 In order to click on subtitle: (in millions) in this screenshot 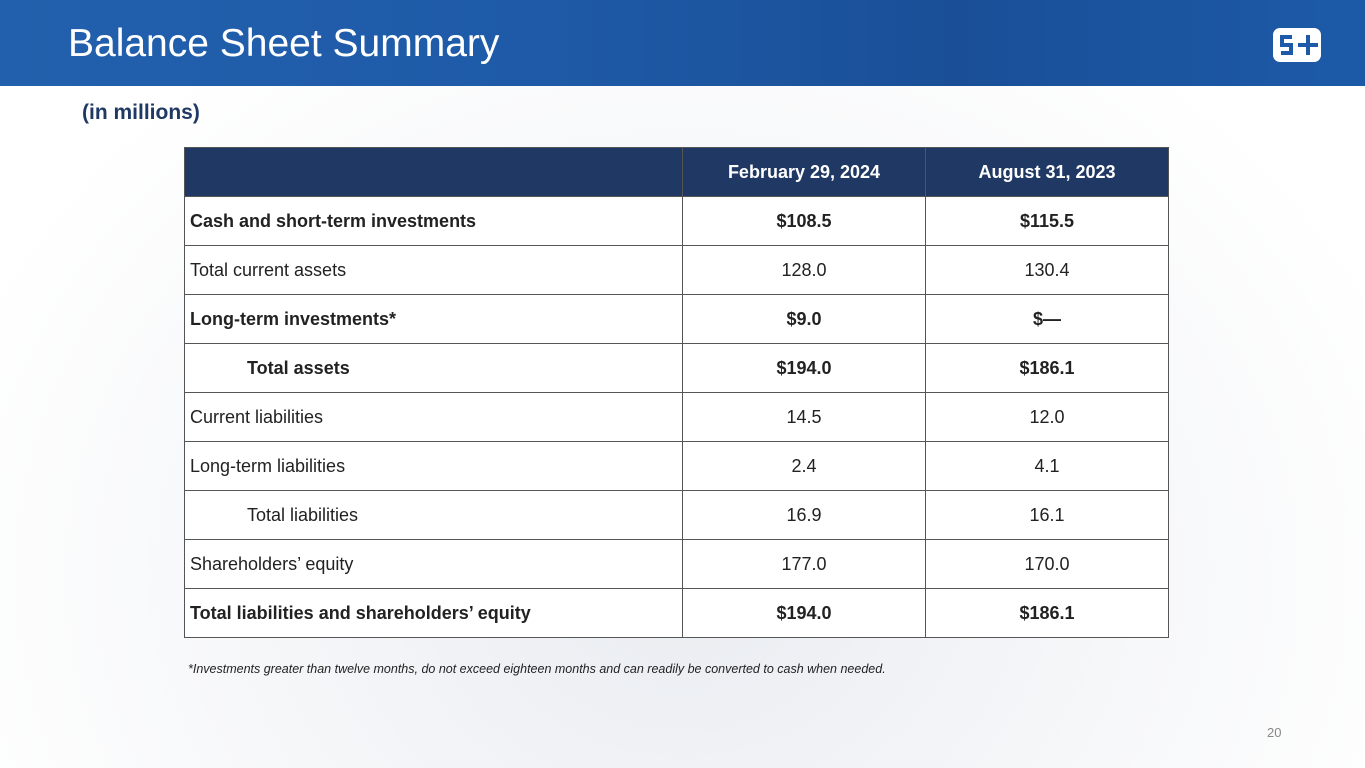, I will do `click(141, 112)`.